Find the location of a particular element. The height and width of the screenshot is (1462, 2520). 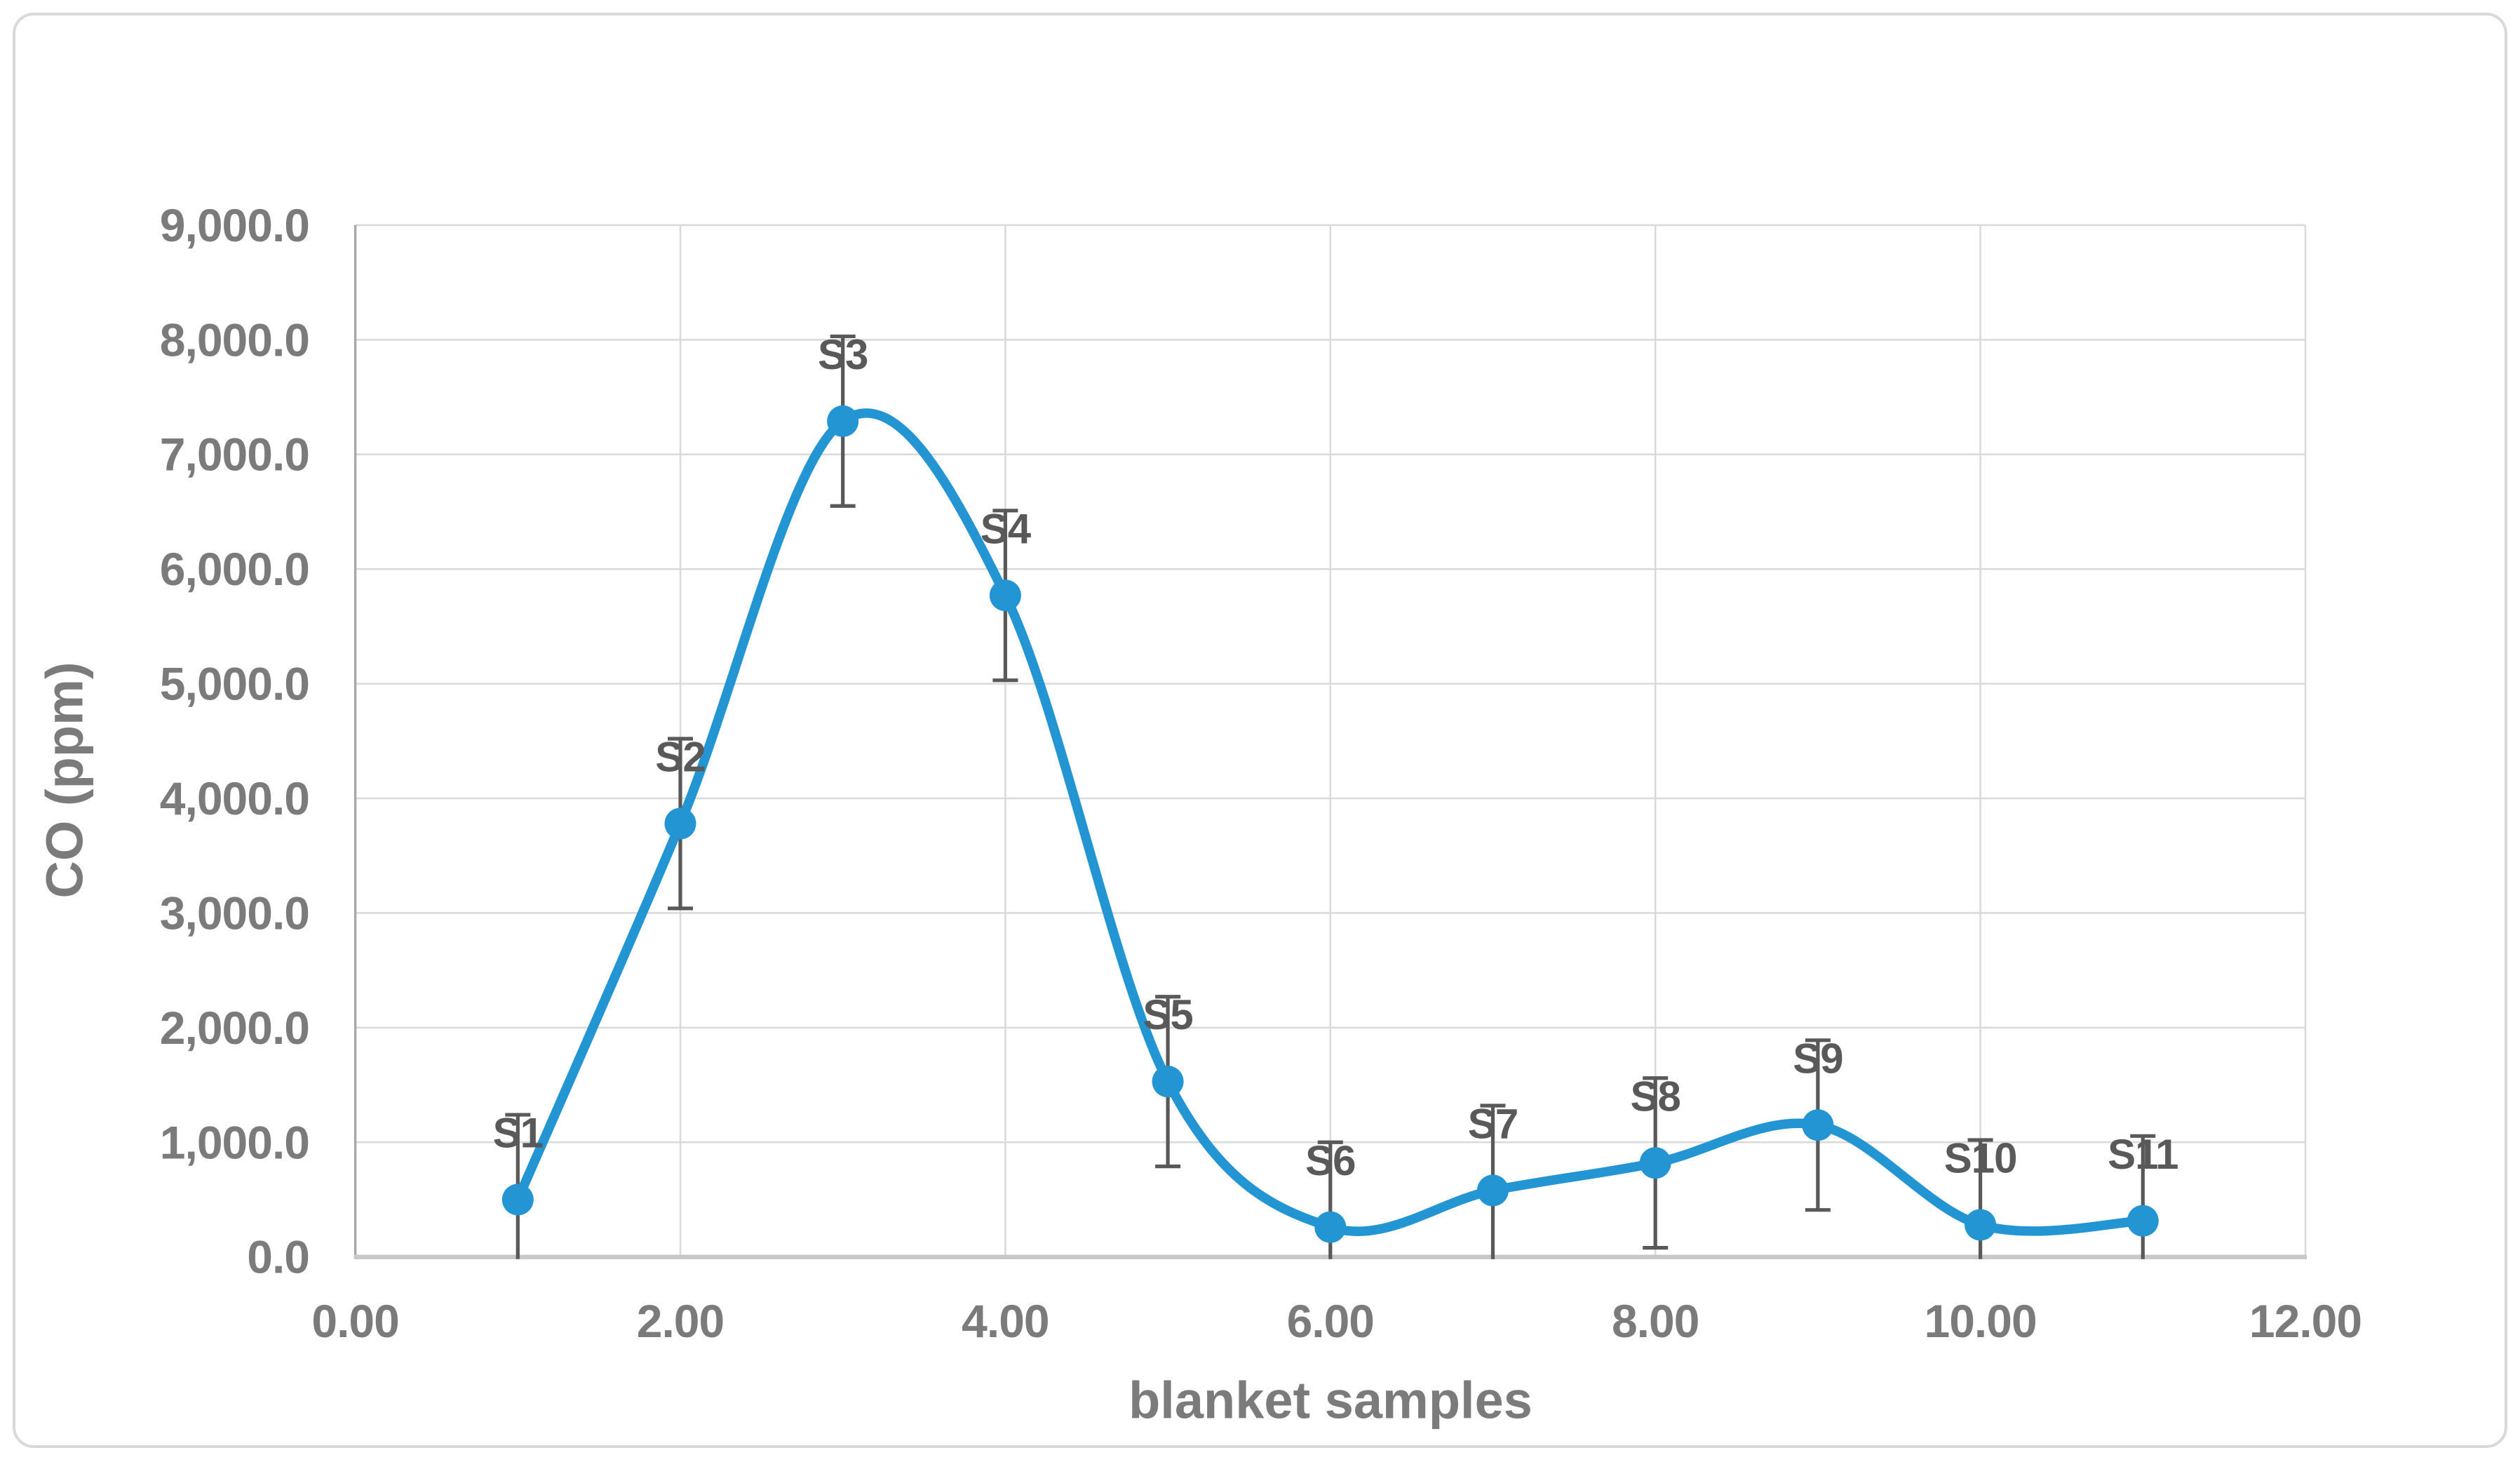

x-tick-label: 10.00 is located at coordinates (1981, 1321).